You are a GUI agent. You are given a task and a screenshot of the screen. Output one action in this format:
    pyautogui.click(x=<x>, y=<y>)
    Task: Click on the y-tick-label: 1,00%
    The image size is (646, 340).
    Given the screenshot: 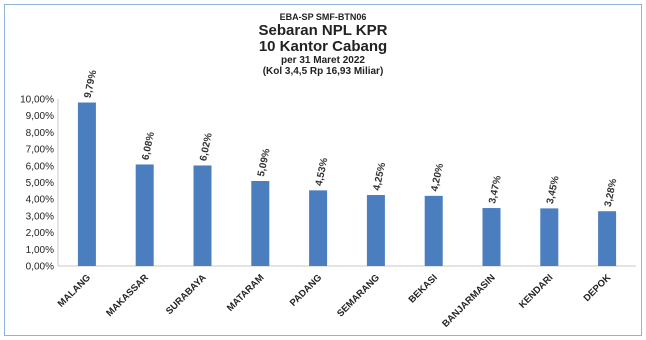 What is the action you would take?
    pyautogui.click(x=40, y=250)
    